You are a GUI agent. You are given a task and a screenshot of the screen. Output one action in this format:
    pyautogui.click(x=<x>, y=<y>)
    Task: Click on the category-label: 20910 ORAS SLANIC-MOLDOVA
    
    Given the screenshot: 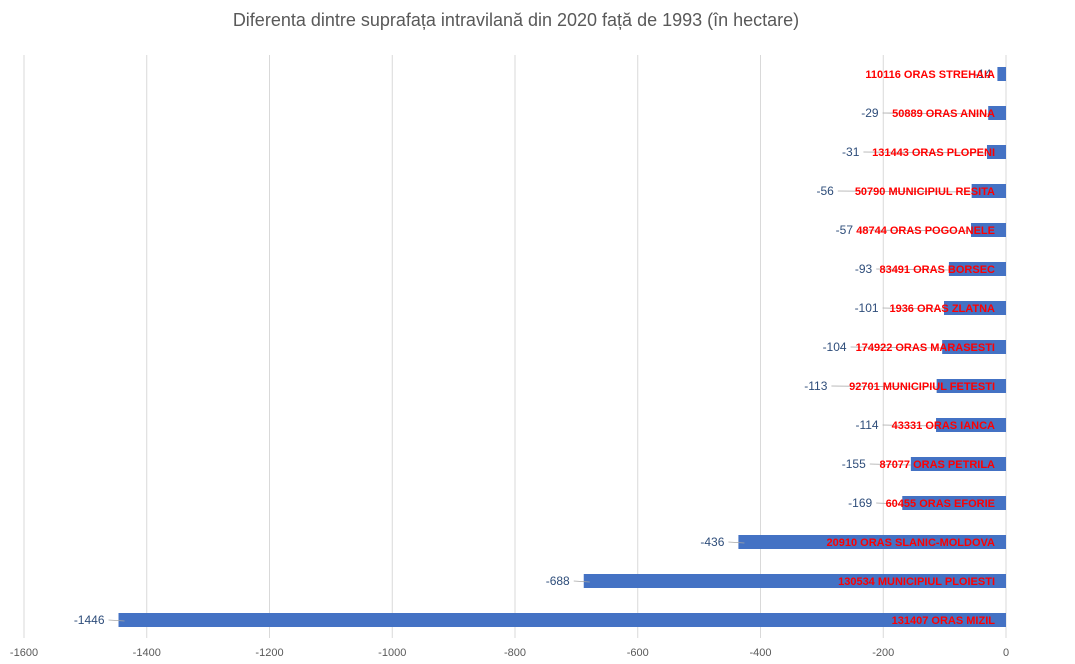 What is the action you would take?
    pyautogui.click(x=911, y=543)
    